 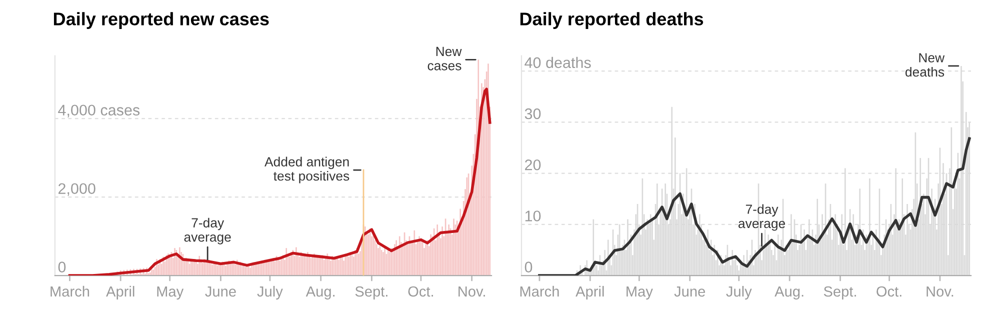 What do you see at coordinates (77, 189) in the screenshot?
I see `y-tick-label: 2,000` at bounding box center [77, 189].